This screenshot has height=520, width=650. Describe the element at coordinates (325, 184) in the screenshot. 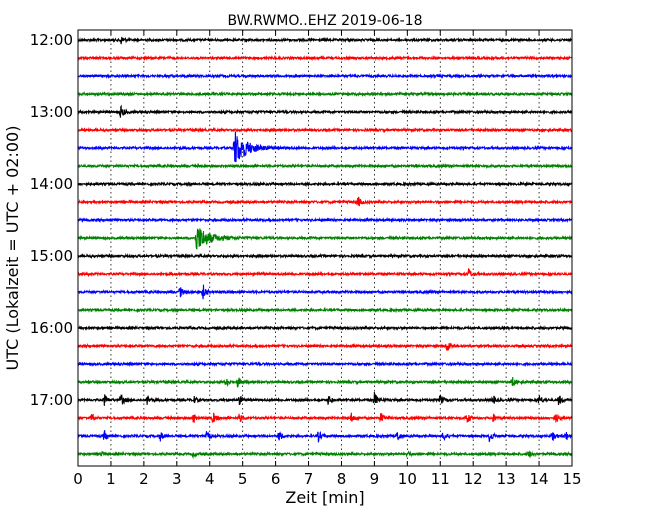

I see `trace-14:00` at that location.